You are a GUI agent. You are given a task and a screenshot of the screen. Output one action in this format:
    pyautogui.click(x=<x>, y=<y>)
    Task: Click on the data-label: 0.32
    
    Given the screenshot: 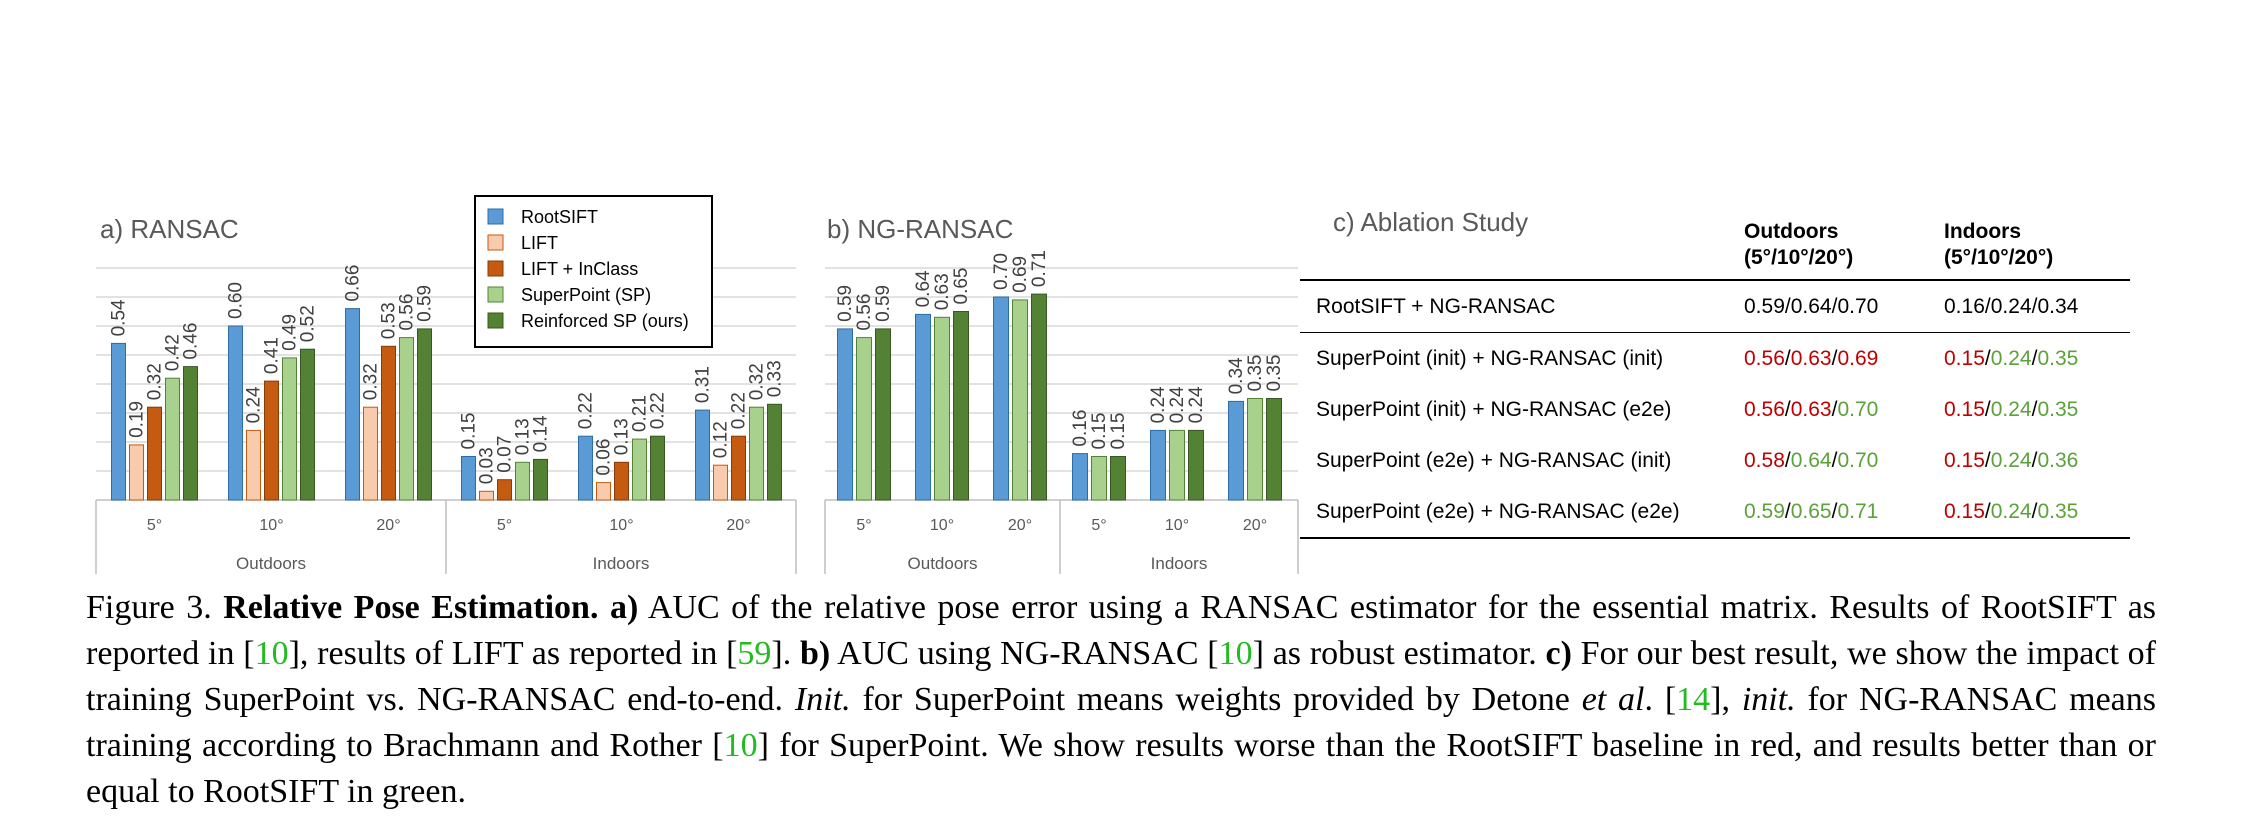 What is the action you would take?
    pyautogui.click(x=757, y=381)
    